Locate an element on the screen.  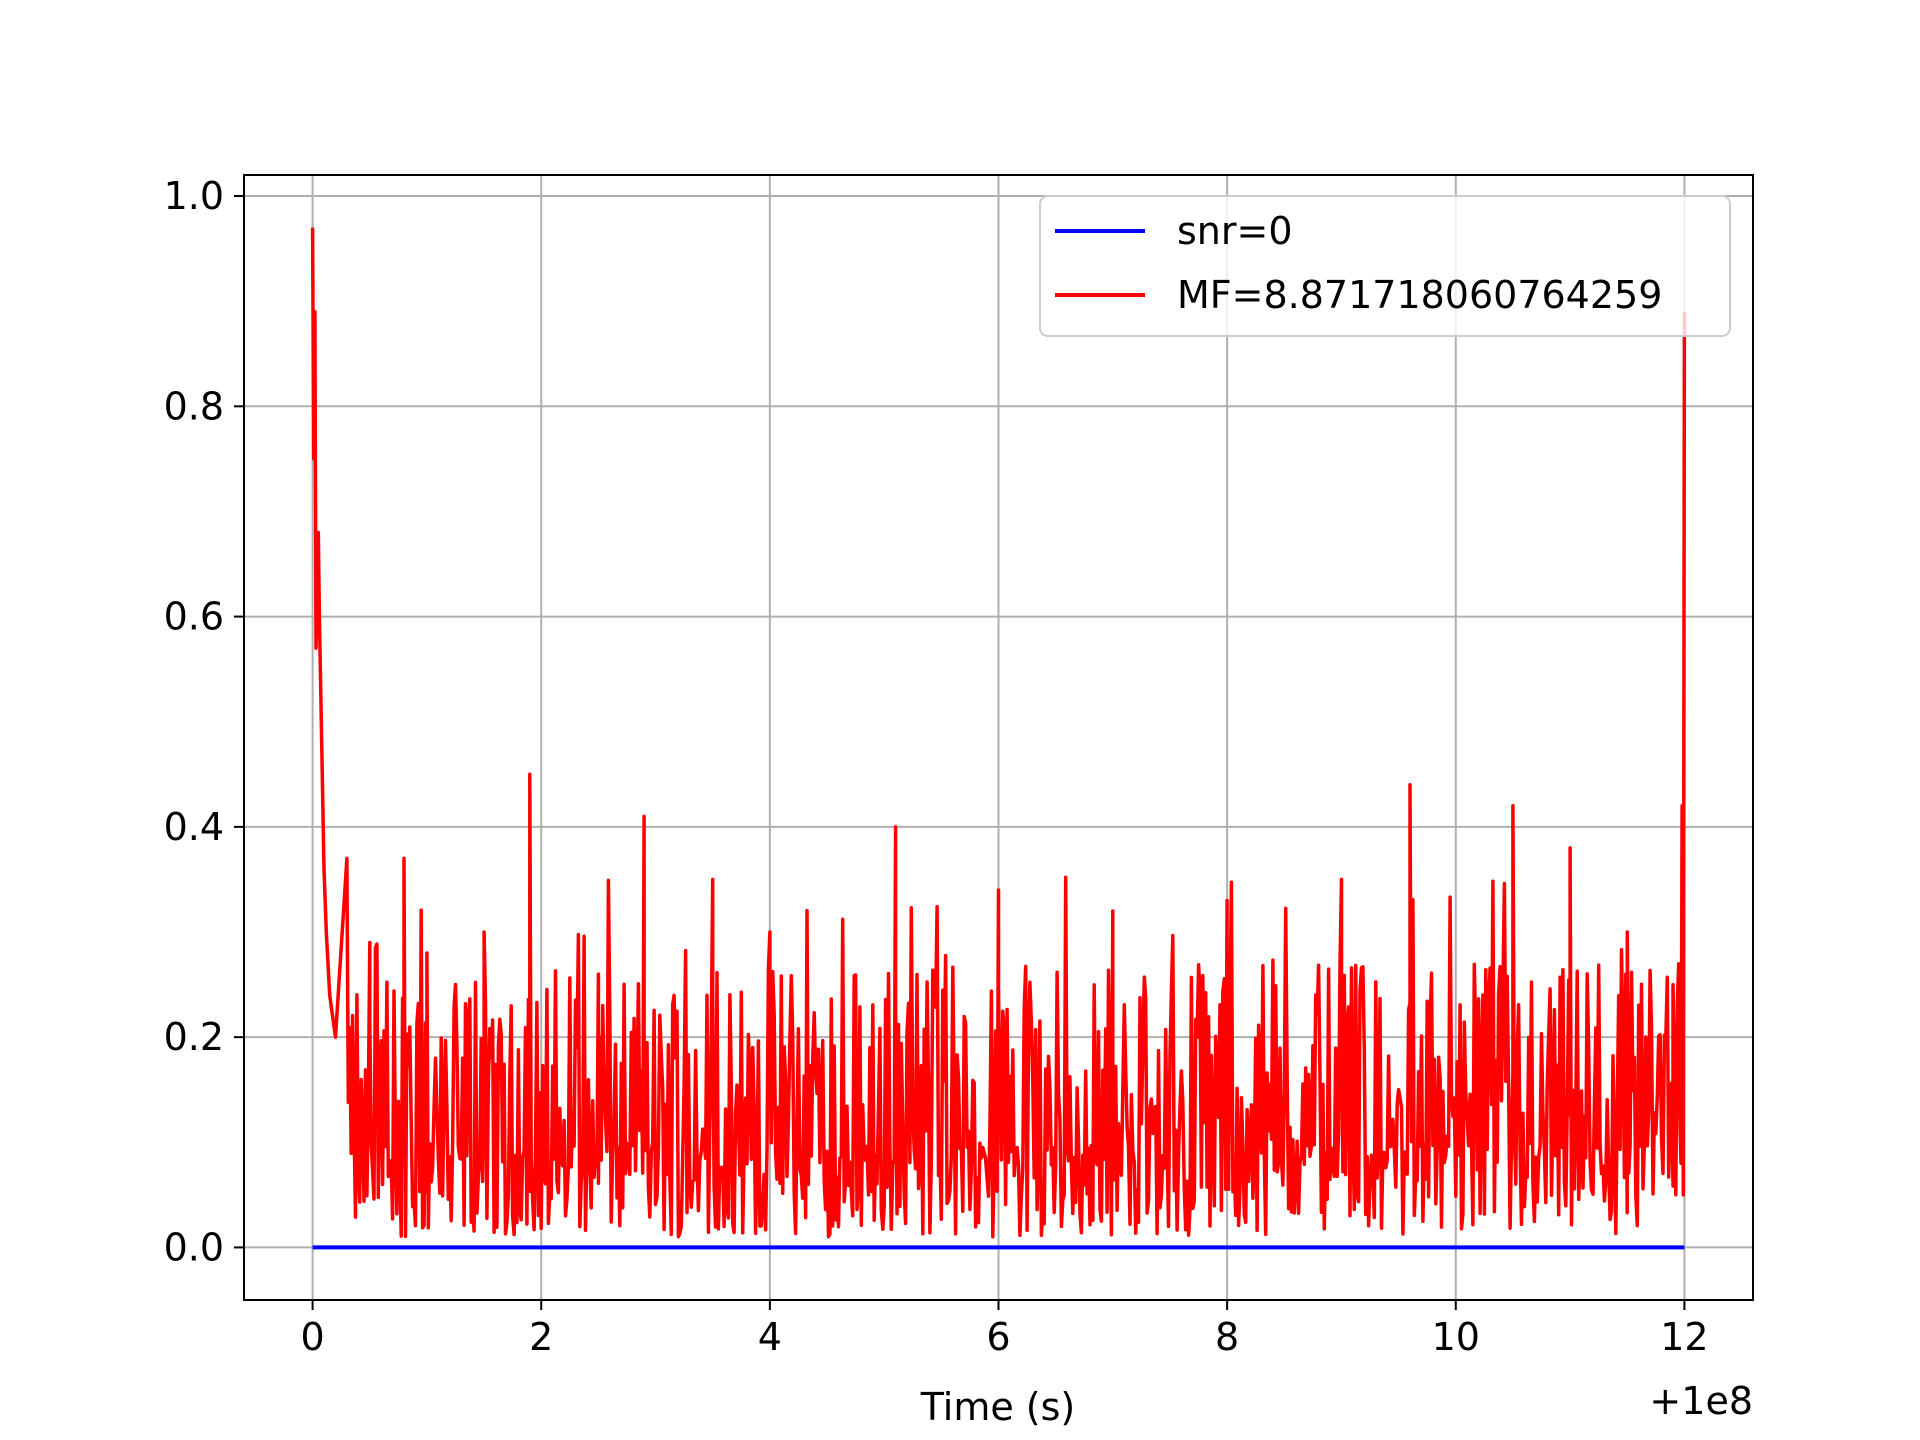
x-tick-label: 0 is located at coordinates (312, 1337).